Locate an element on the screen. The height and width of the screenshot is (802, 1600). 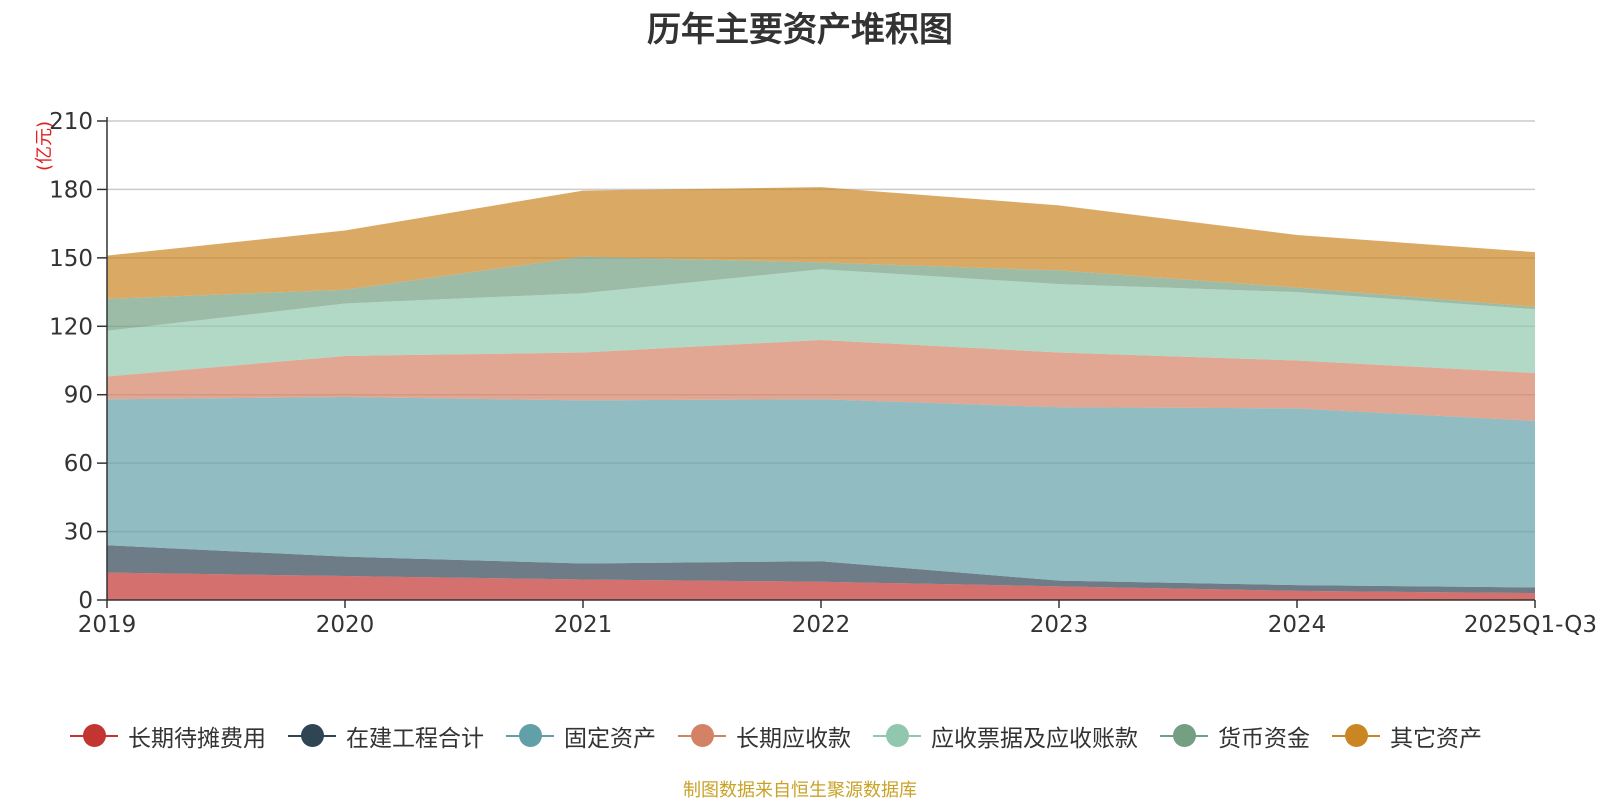
y-tick-label: 150 is located at coordinates (71, 259).